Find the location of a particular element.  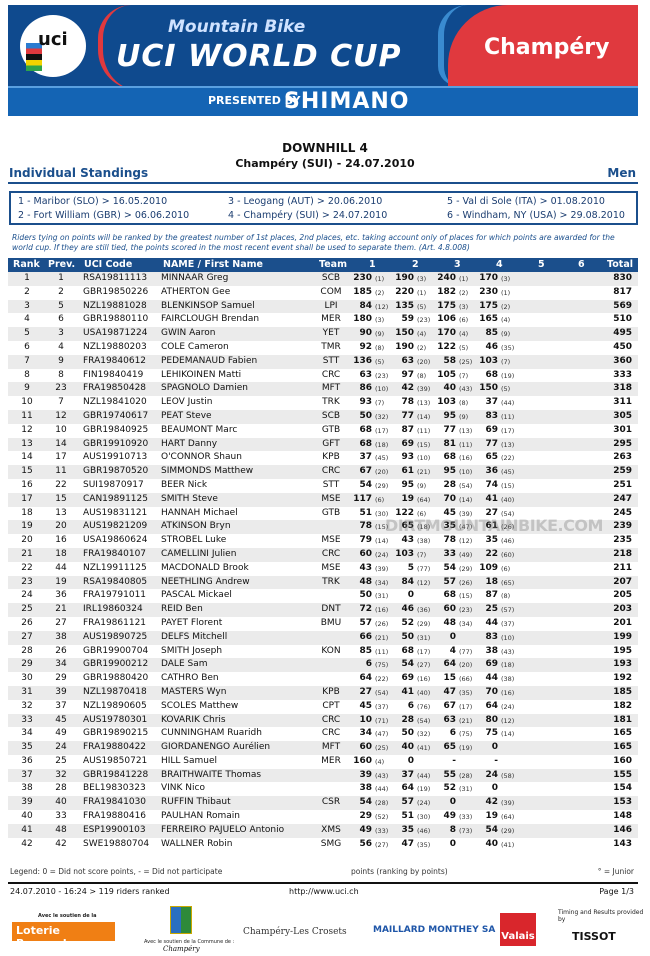

round-1-points: 45 is located at coordinates (365, 705).